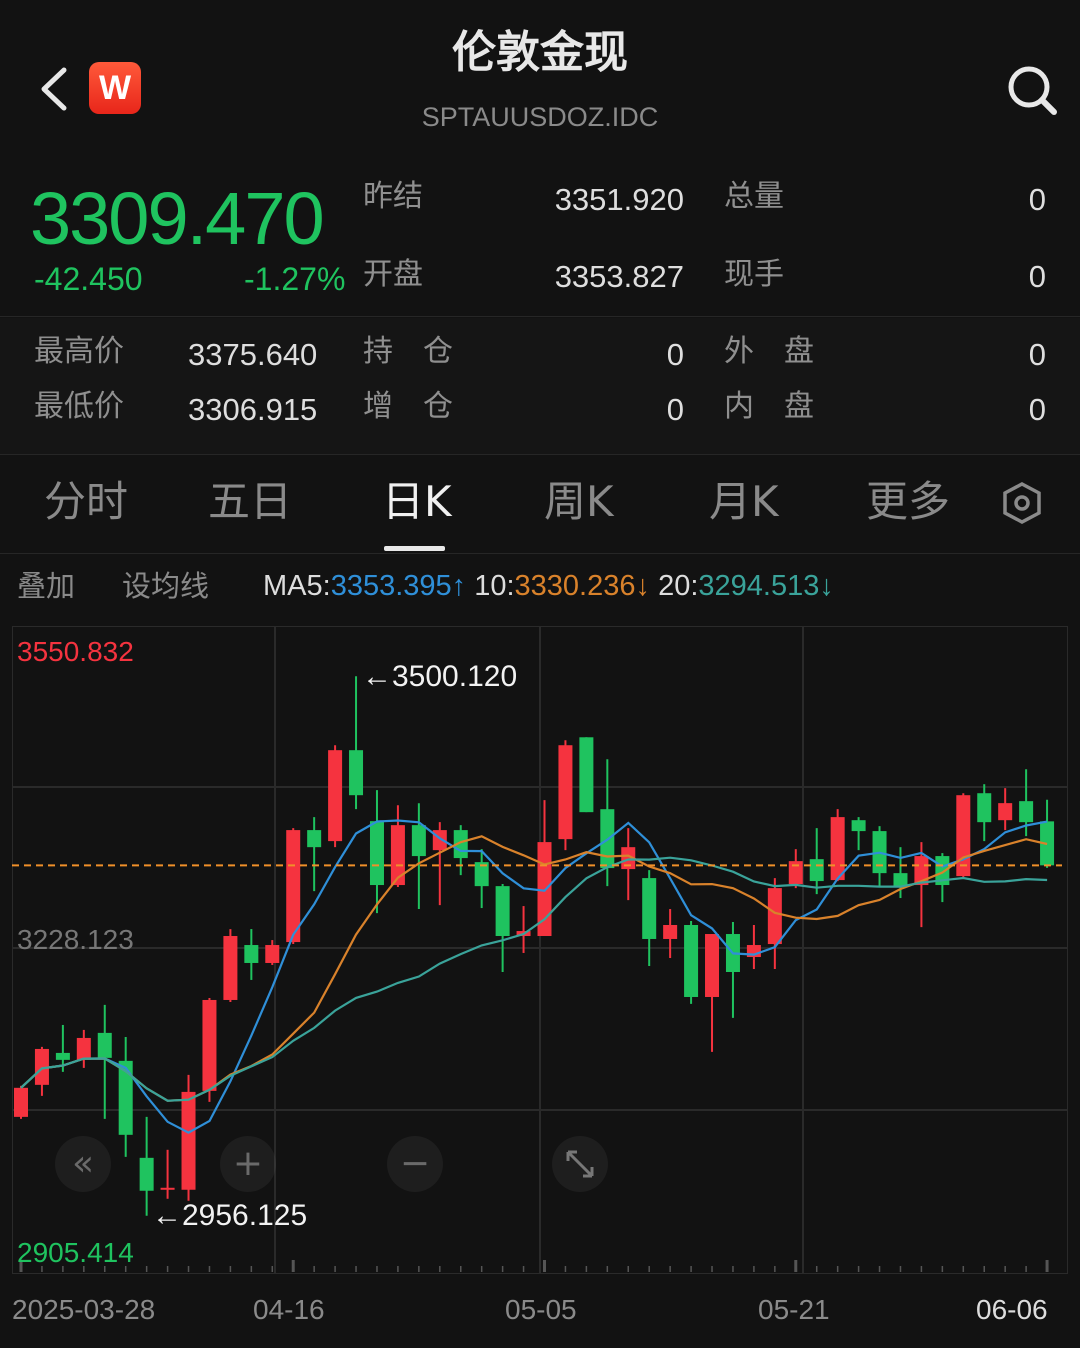  What do you see at coordinates (75, 1252) in the screenshot?
I see `y-min-label: 2905.414` at bounding box center [75, 1252].